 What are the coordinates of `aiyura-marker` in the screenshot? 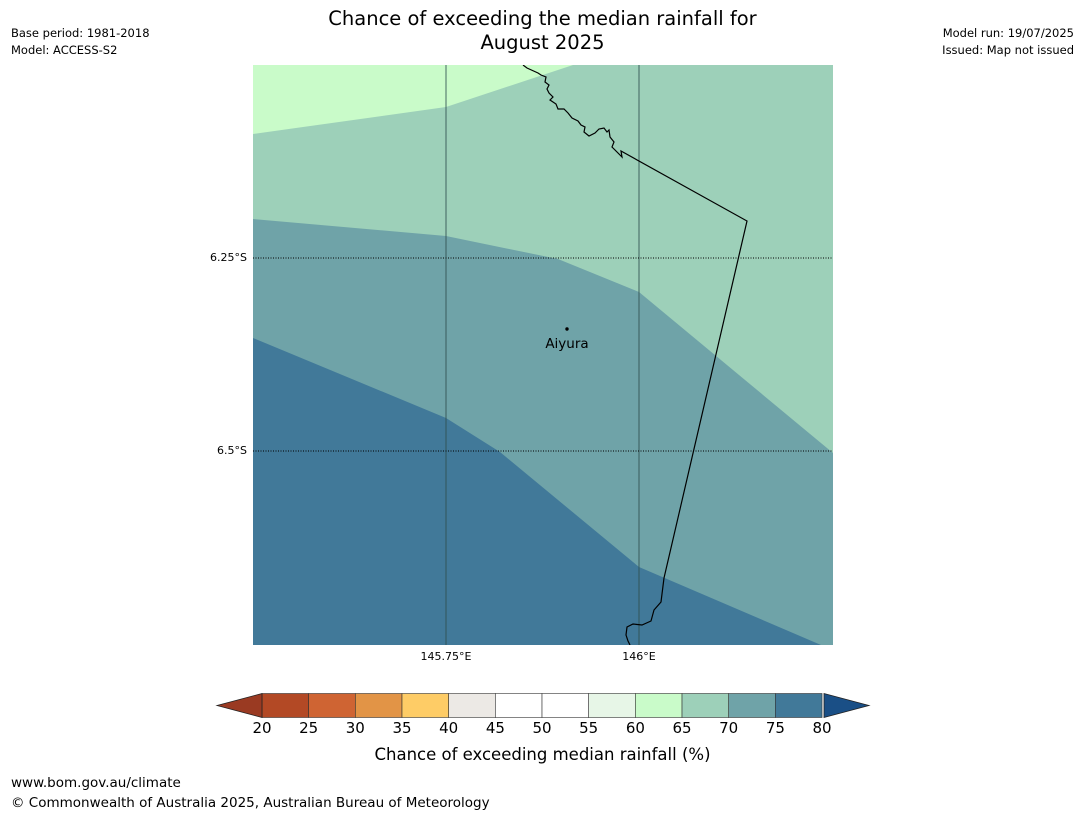 It's located at (567, 329).